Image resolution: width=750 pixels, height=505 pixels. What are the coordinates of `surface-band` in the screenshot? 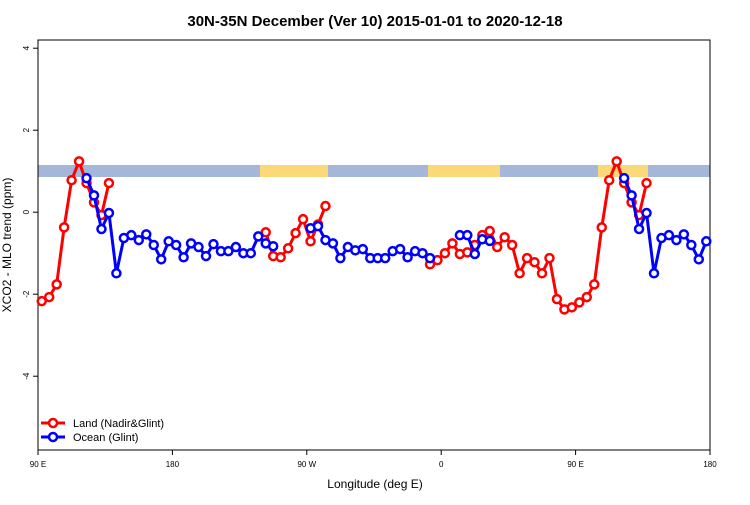 It's located at (374, 171).